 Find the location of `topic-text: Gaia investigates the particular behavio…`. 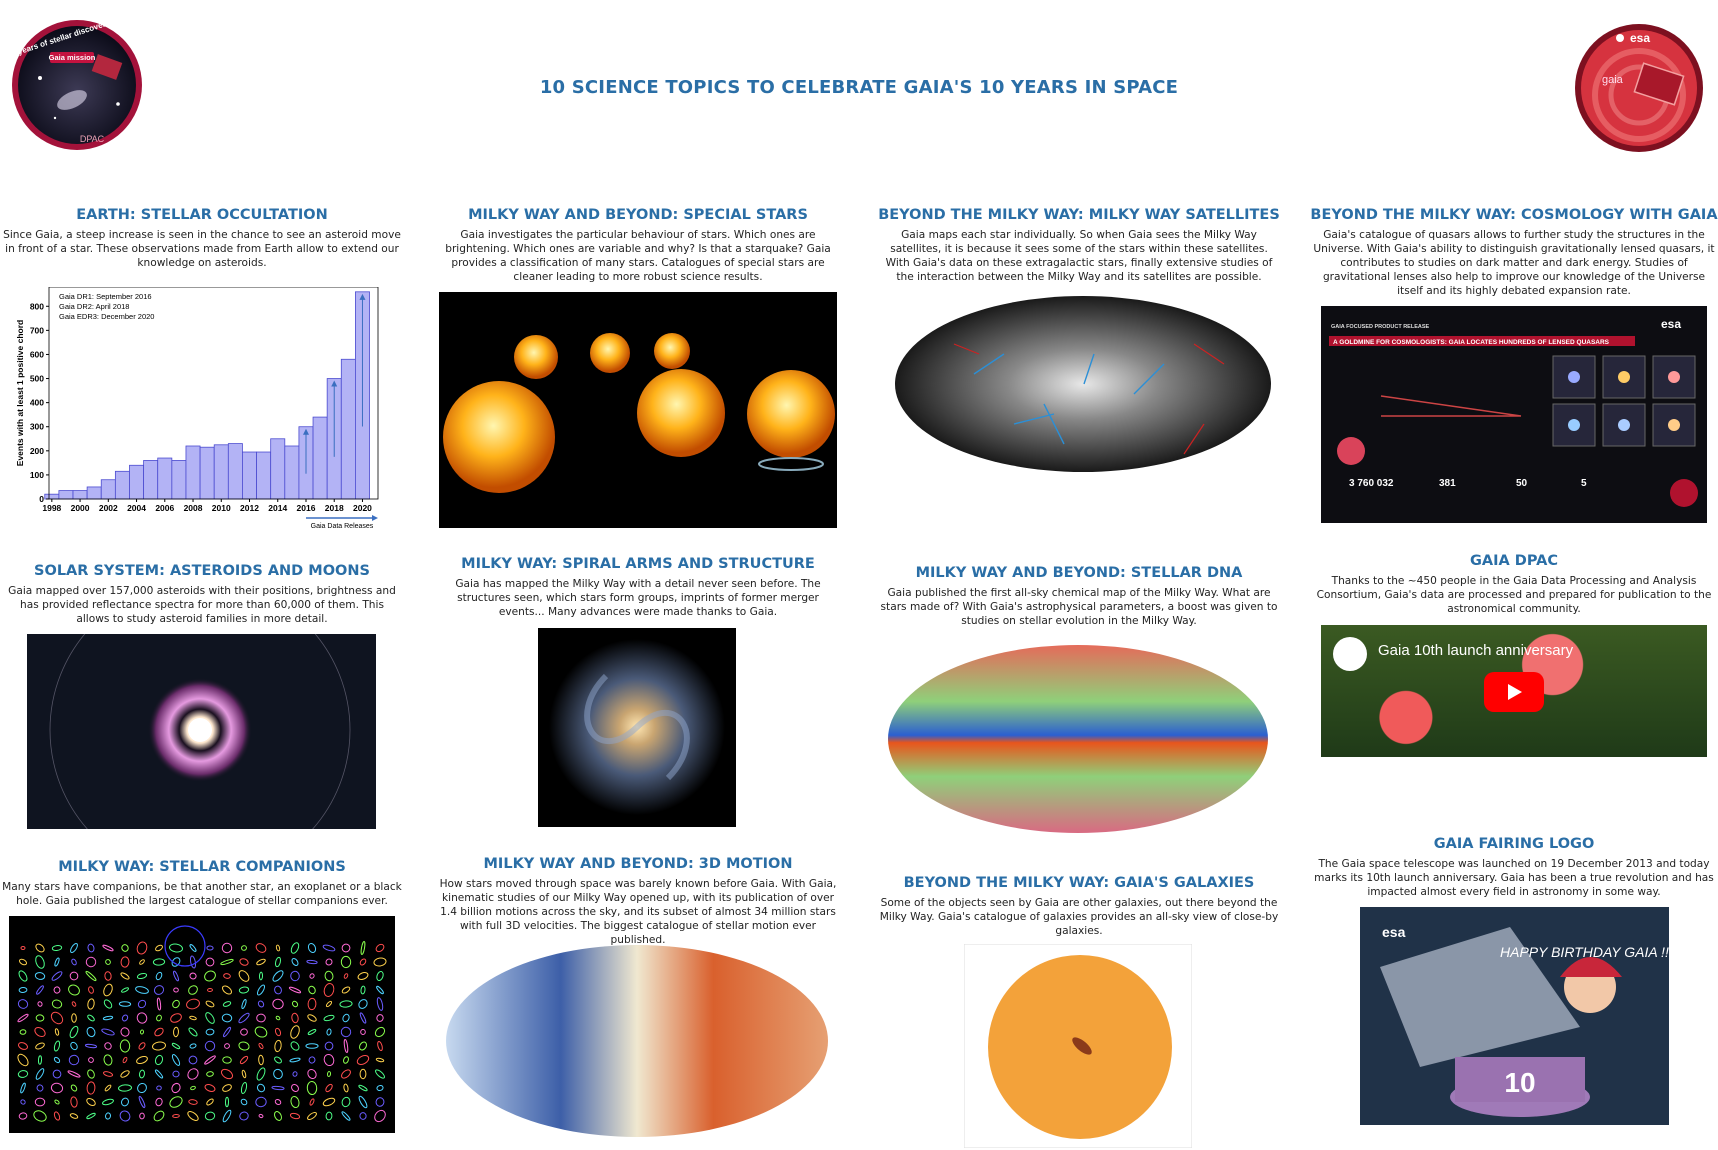

topic-text: Gaia investigates the particular behavio… is located at coordinates (638, 256).